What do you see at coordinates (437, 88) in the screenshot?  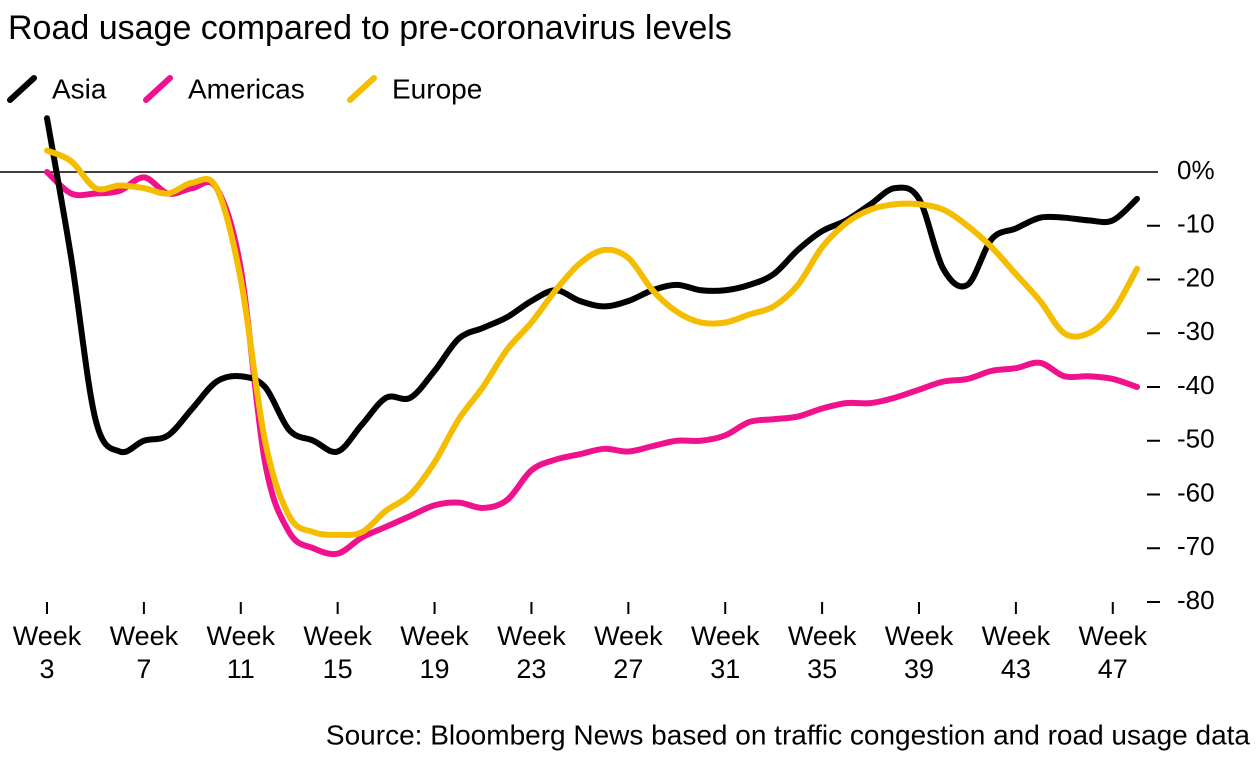 I see `legend-label: Europe` at bounding box center [437, 88].